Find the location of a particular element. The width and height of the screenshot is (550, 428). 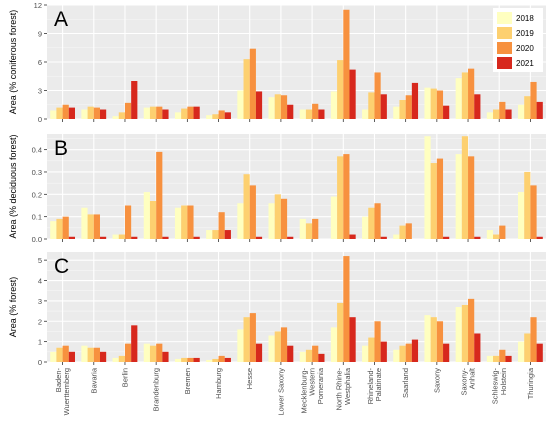

bar-A-2021-cat13 is located at coordinates (477, 106).